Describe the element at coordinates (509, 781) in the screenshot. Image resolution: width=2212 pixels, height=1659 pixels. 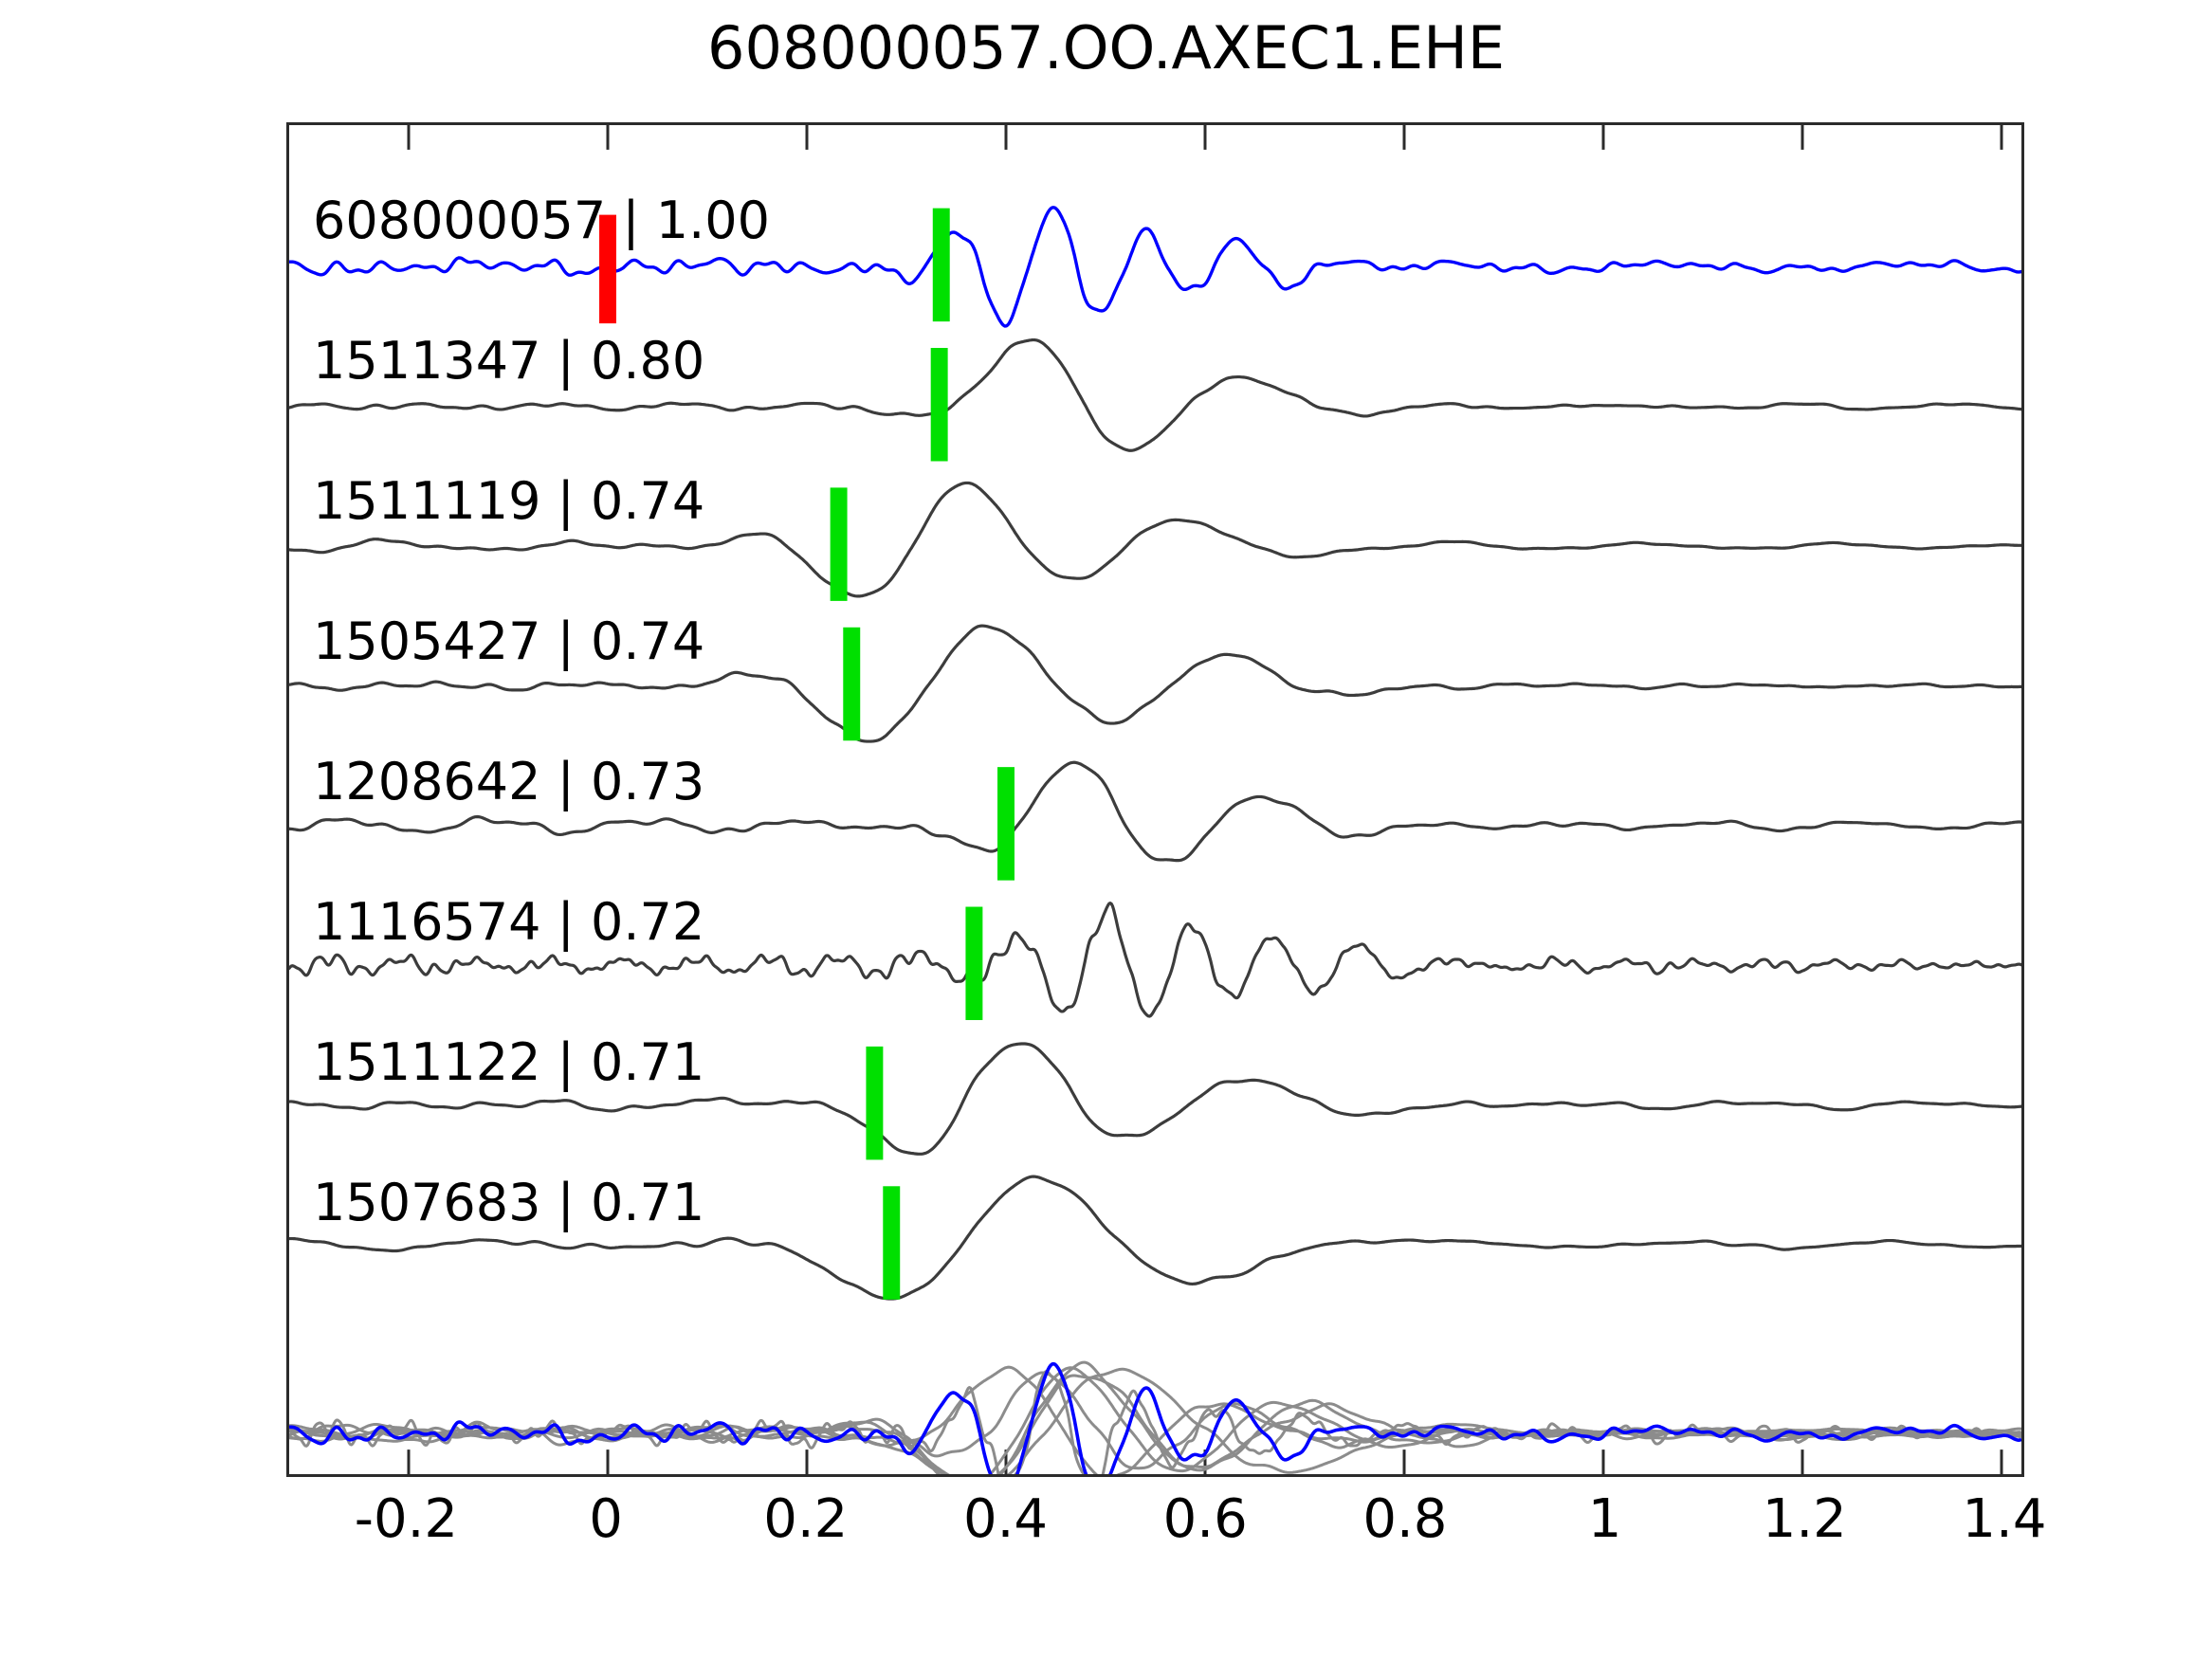
I see `trace-label-1208642: 1208642 | 0.73` at that location.